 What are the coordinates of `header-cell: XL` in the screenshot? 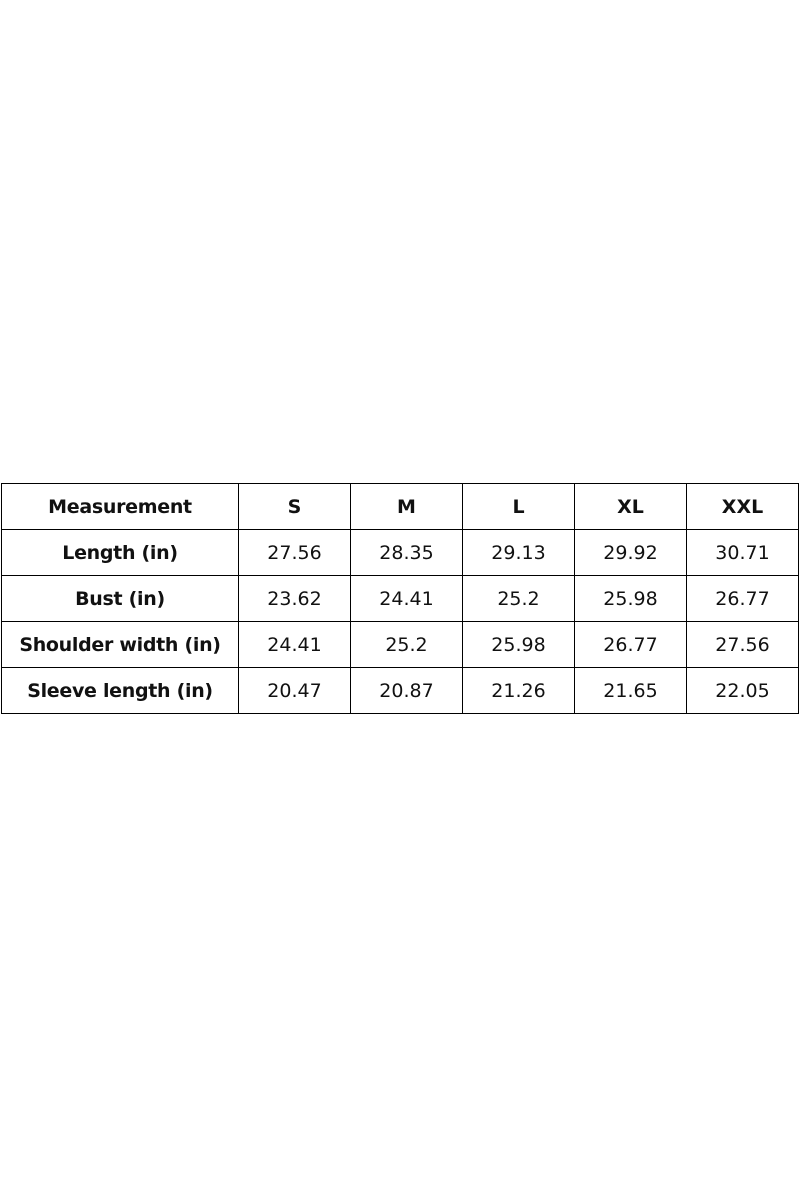 It's located at (630, 506).